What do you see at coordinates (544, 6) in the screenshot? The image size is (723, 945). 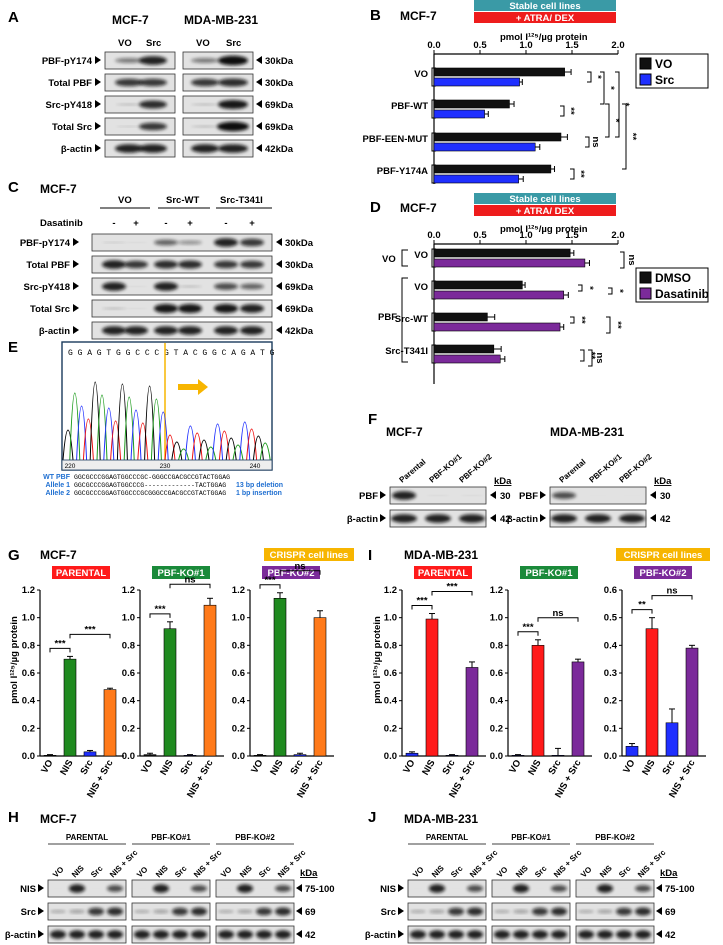 I see `stable-banner-text: Stable cell lines` at bounding box center [544, 6].